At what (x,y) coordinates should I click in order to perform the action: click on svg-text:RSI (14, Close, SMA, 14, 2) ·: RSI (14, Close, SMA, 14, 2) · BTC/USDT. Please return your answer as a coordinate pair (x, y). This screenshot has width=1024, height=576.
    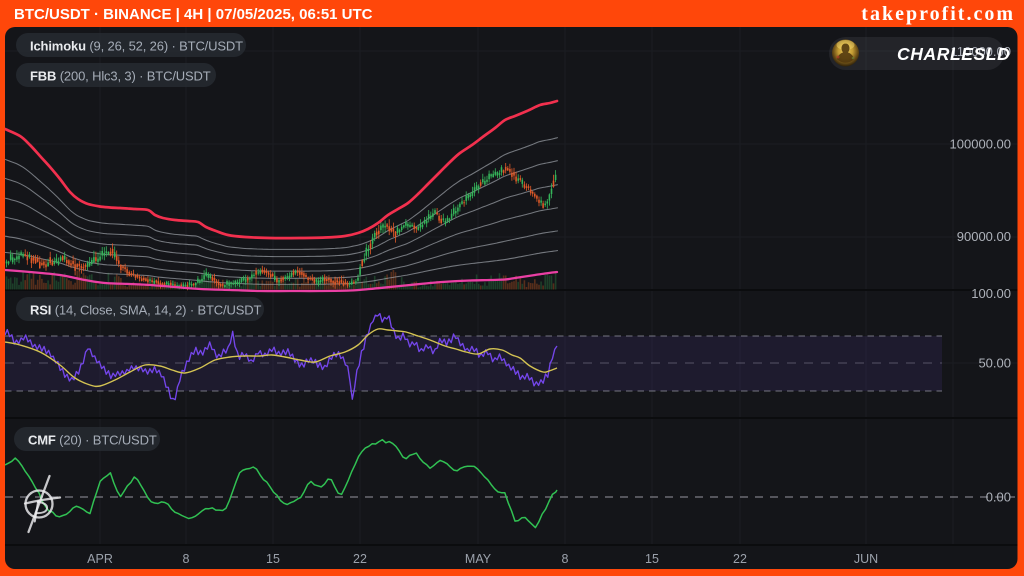
    Looking at the image, I should click on (145, 309).